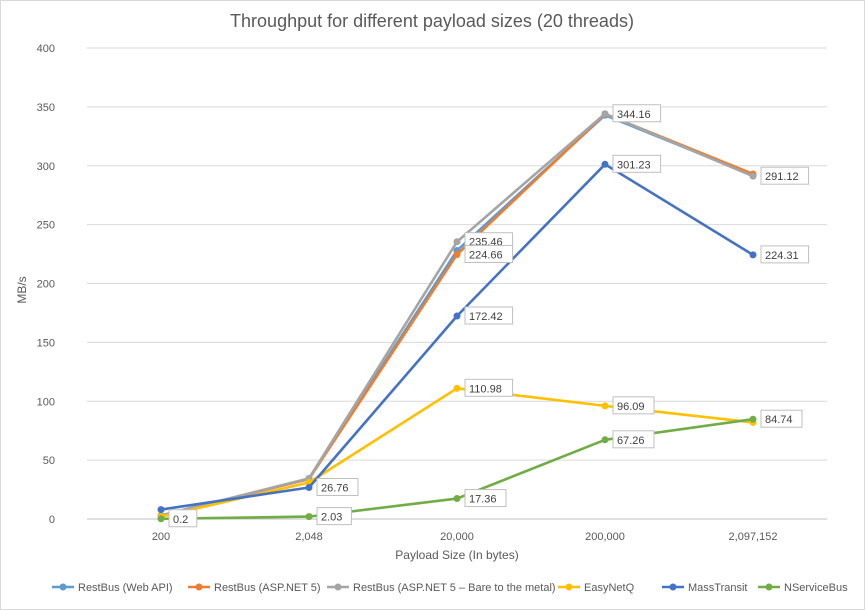 The height and width of the screenshot is (610, 865). What do you see at coordinates (46, 108) in the screenshot?
I see `y-tick-label: 350` at bounding box center [46, 108].